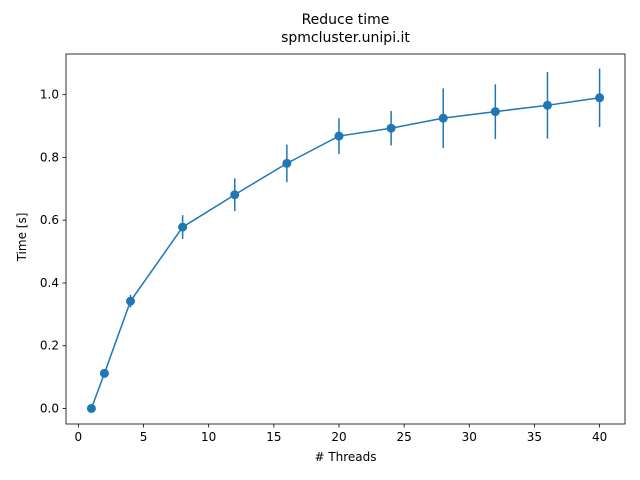  What do you see at coordinates (273, 437) in the screenshot?
I see `x-tick-label: 15` at bounding box center [273, 437].